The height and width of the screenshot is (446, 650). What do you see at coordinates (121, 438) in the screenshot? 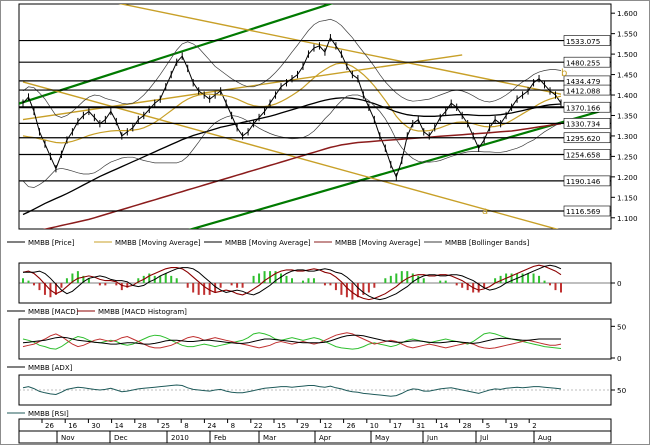
I see `month-label: Dec` at bounding box center [121, 438].